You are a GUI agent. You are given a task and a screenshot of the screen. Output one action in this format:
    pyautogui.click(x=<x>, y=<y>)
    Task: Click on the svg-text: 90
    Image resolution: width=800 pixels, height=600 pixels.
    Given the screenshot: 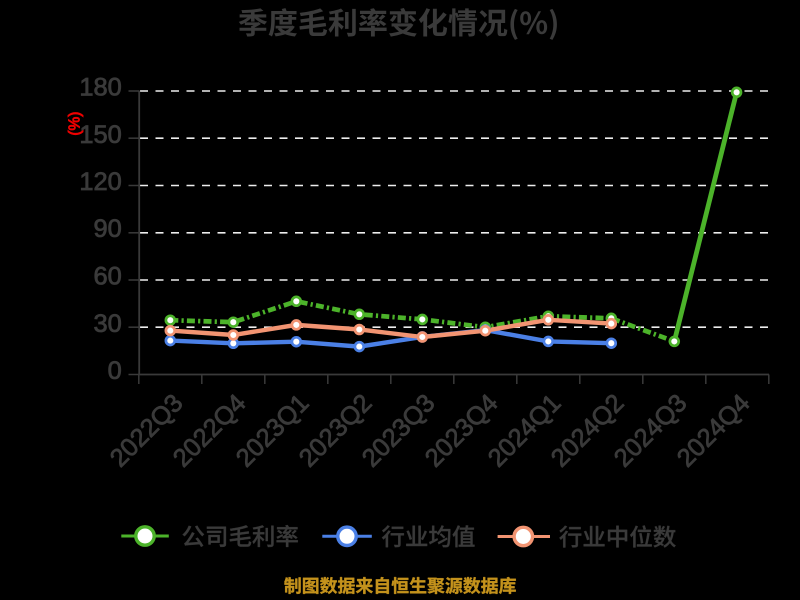 What is the action you would take?
    pyautogui.click(x=108, y=229)
    